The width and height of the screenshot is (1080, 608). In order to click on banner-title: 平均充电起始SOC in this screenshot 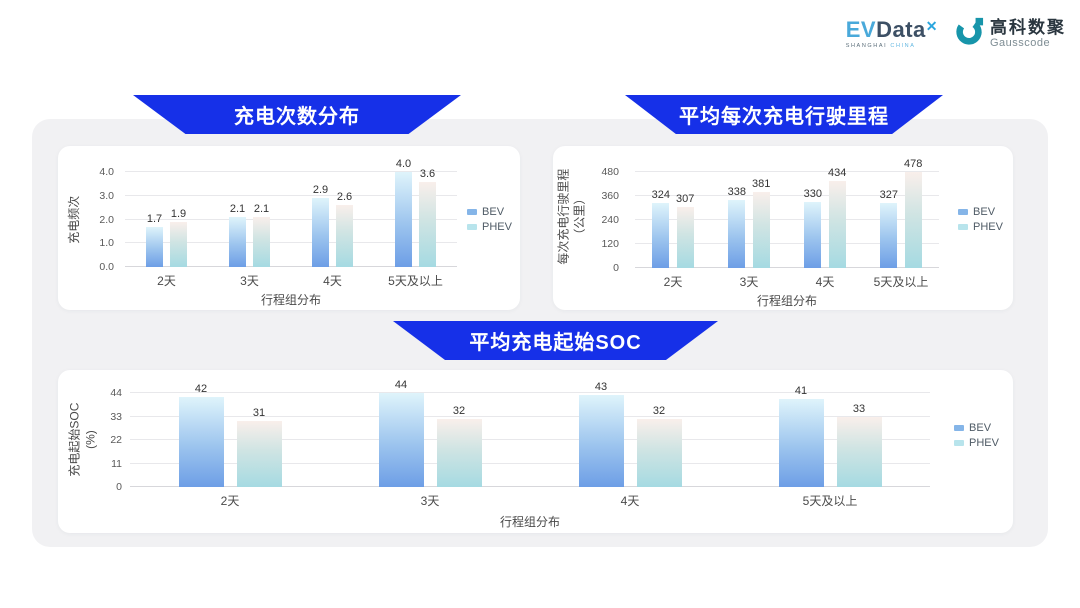, I will do `click(555, 343)`.